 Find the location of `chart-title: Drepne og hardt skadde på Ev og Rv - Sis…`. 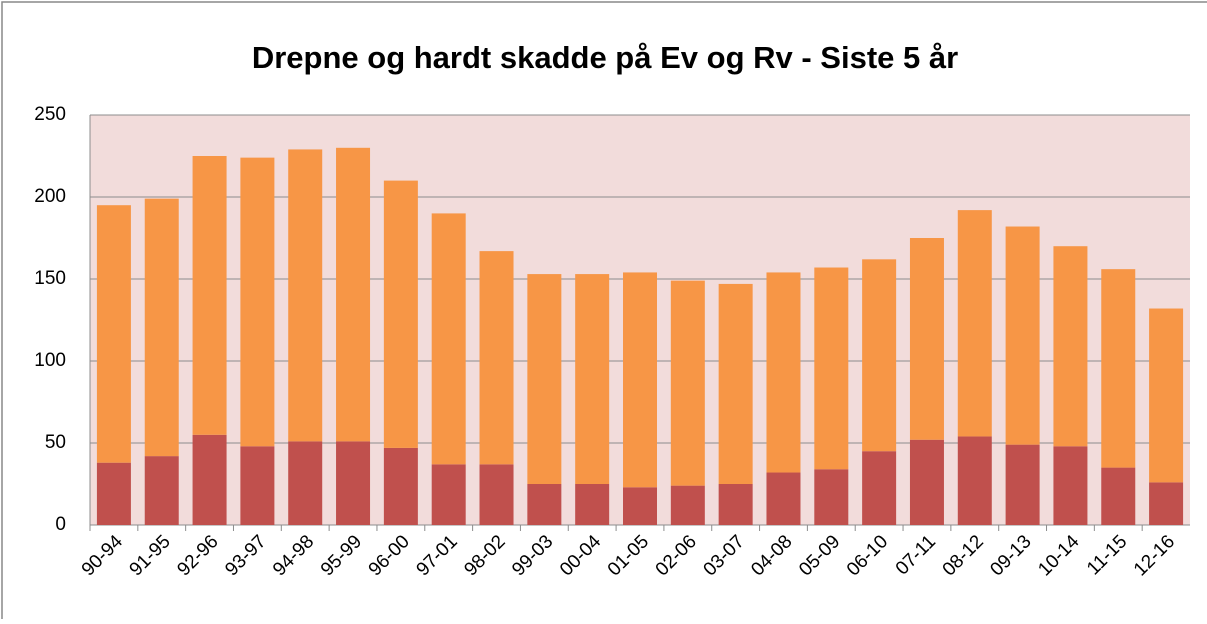

chart-title: Drepne og hardt skadde på Ev og Rv - Sis… is located at coordinates (605, 57).